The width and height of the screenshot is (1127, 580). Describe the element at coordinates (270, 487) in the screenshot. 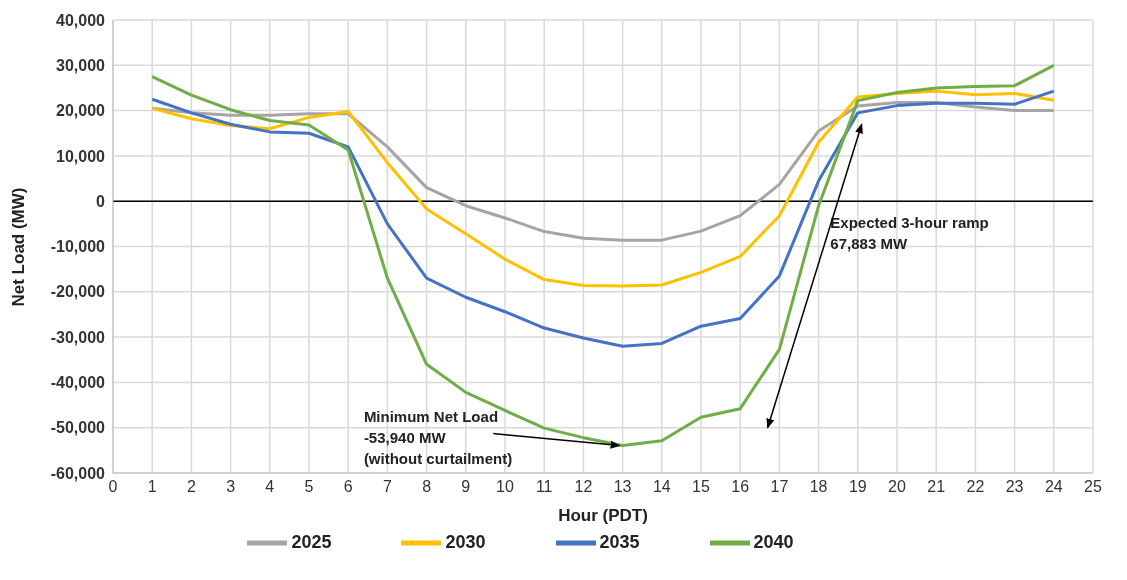

I see `x-tick-label: 4` at that location.